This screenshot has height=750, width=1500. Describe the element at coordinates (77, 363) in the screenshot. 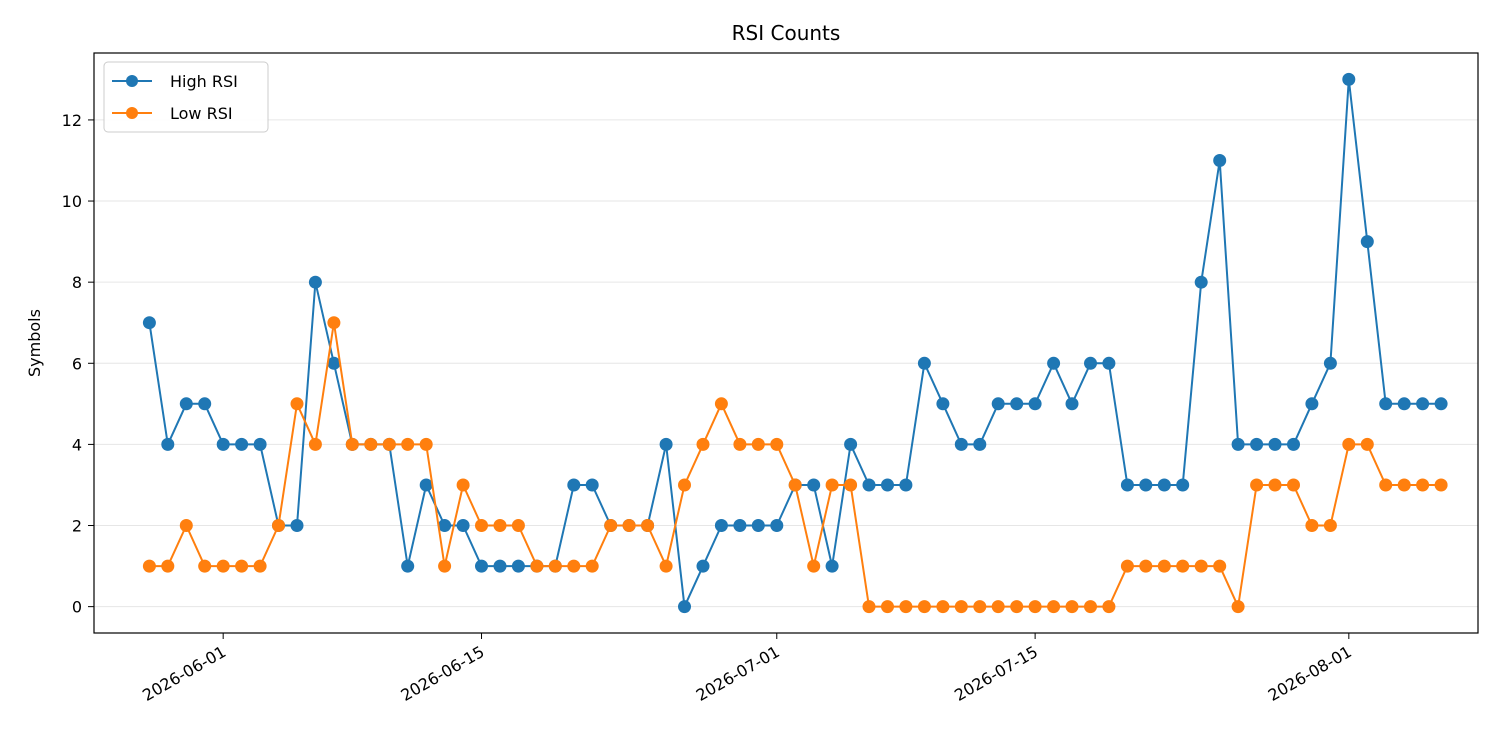

I see `y-tick-label: 6` at that location.